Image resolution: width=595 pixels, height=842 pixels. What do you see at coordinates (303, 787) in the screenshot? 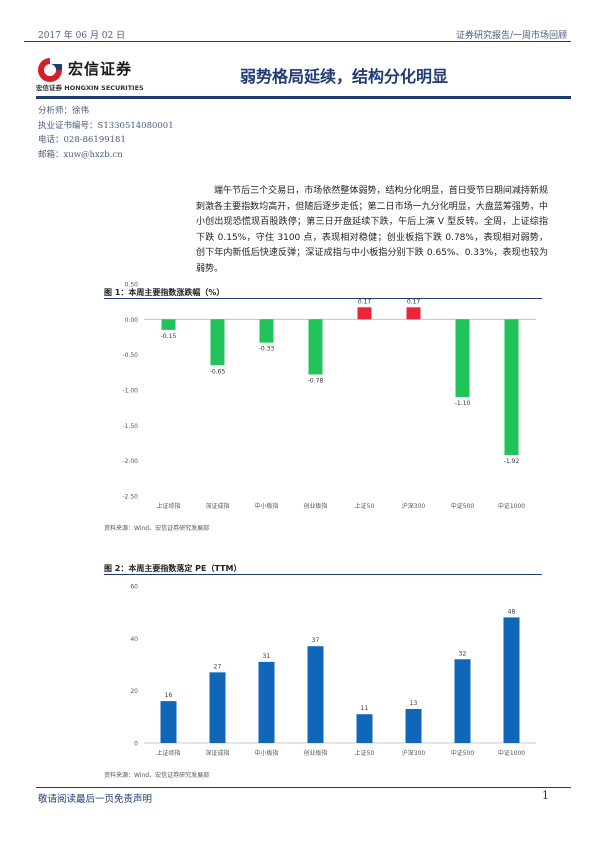
I see `footer-divider` at bounding box center [303, 787].